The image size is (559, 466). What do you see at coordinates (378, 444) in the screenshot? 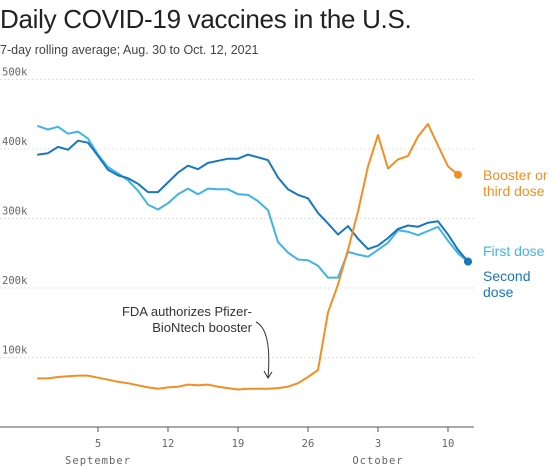
I see `x-tick-label: 3` at bounding box center [378, 444].